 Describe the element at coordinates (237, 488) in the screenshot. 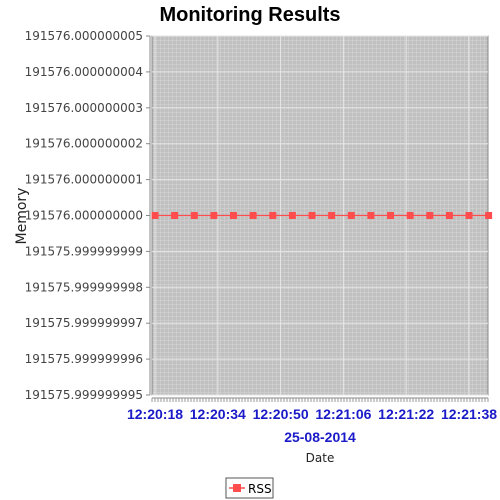

I see `legend-marker-rss` at that location.